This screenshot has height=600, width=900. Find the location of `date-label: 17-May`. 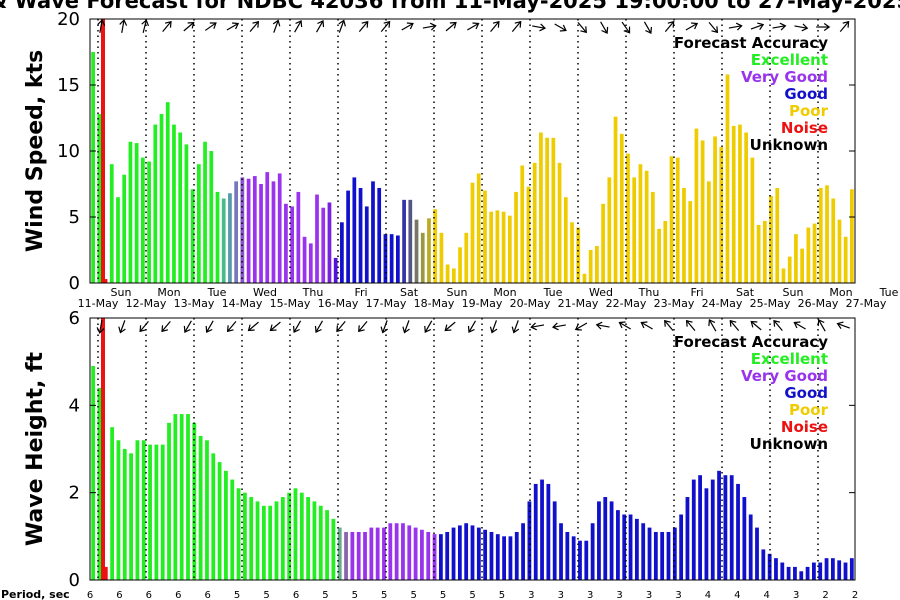

date-label: 17-May is located at coordinates (386, 303).